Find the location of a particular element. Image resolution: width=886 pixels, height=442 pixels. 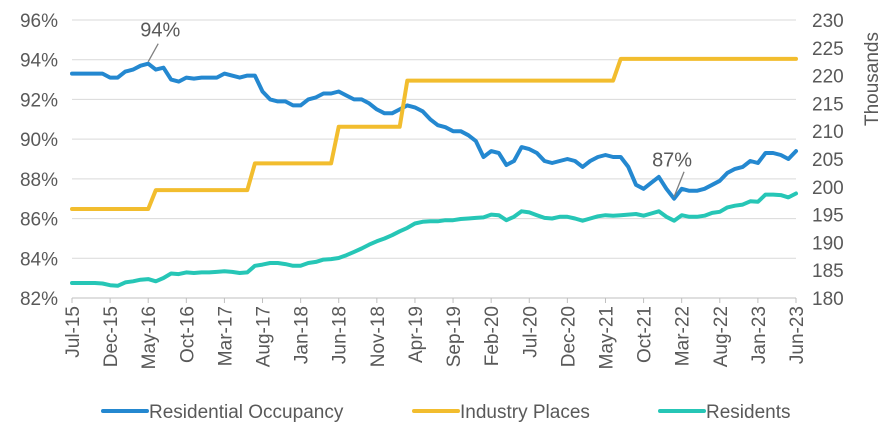

x-tick-label: Feb-20 is located at coordinates (492, 336).